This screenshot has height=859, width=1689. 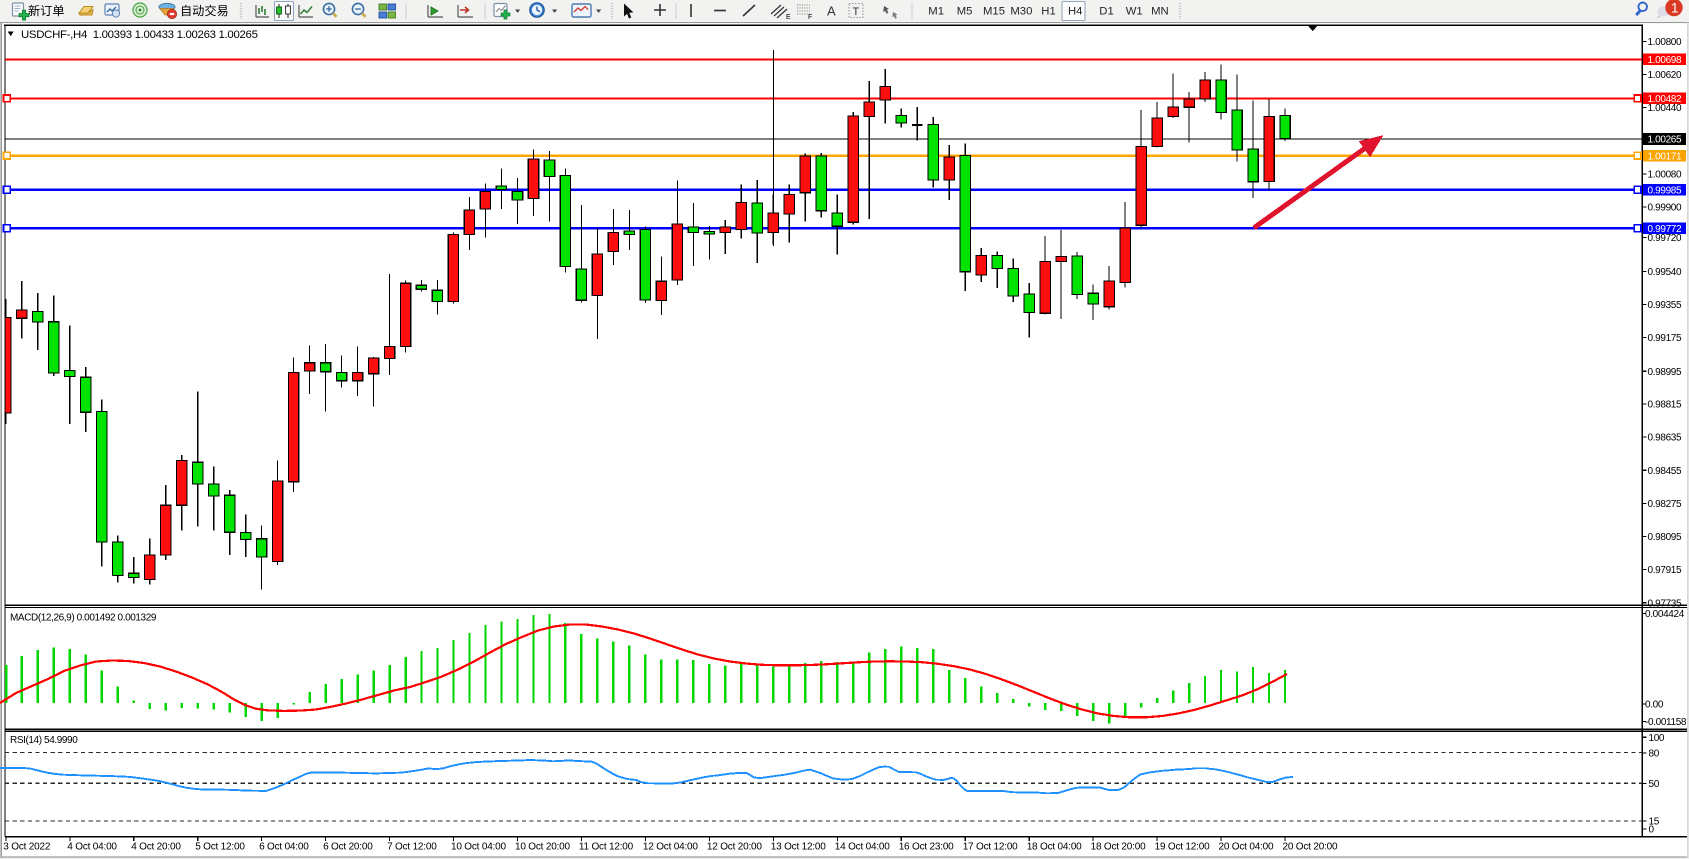 What do you see at coordinates (1665, 175) in the screenshot?
I see `svg-text: 1.00080` at bounding box center [1665, 175].